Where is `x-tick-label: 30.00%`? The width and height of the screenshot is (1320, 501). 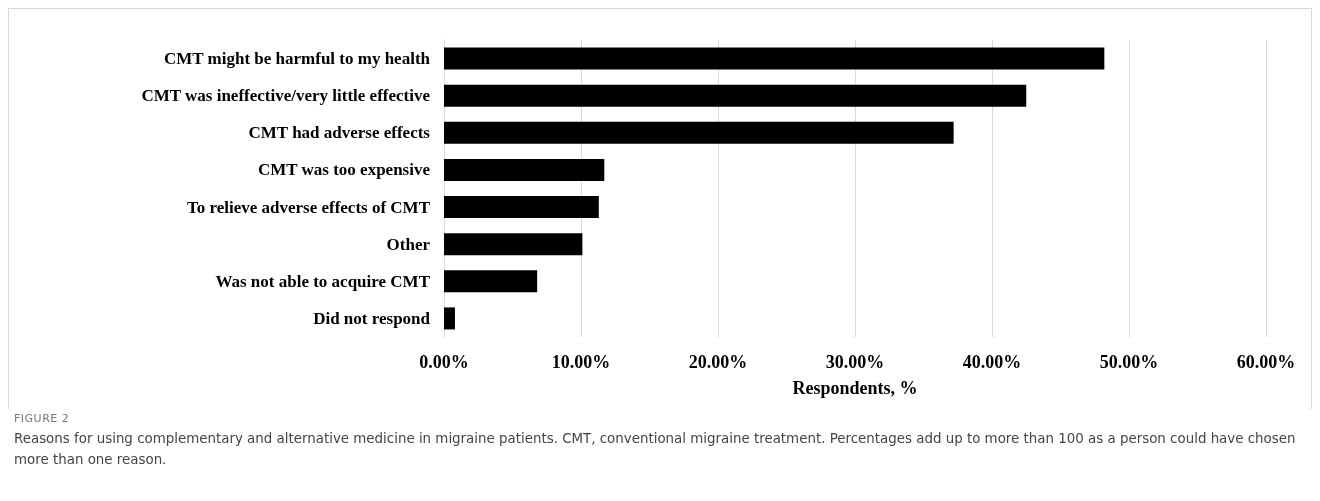 x-tick-label: 30.00% is located at coordinates (855, 362).